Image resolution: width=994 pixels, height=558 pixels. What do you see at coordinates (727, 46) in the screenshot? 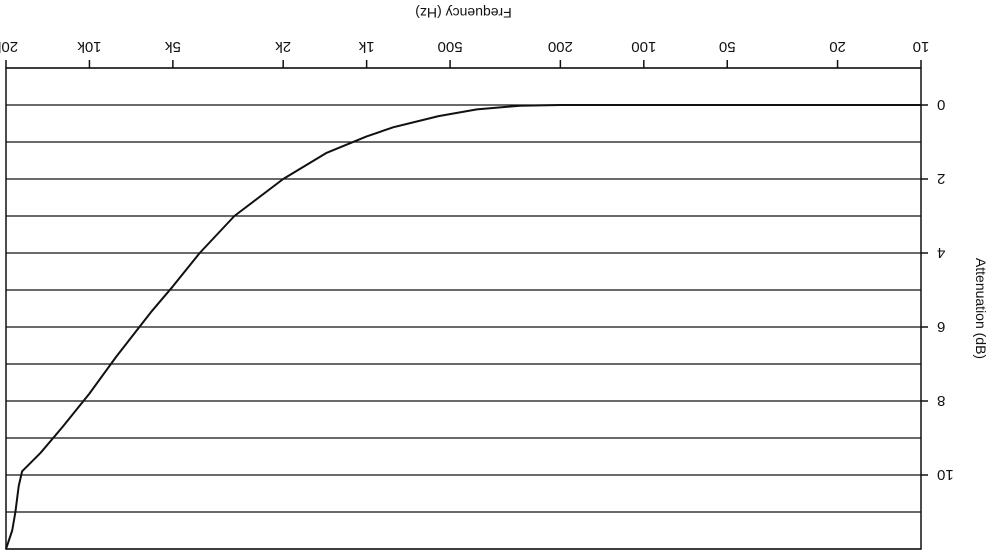
I see `x-tick-label: 50` at bounding box center [727, 46].